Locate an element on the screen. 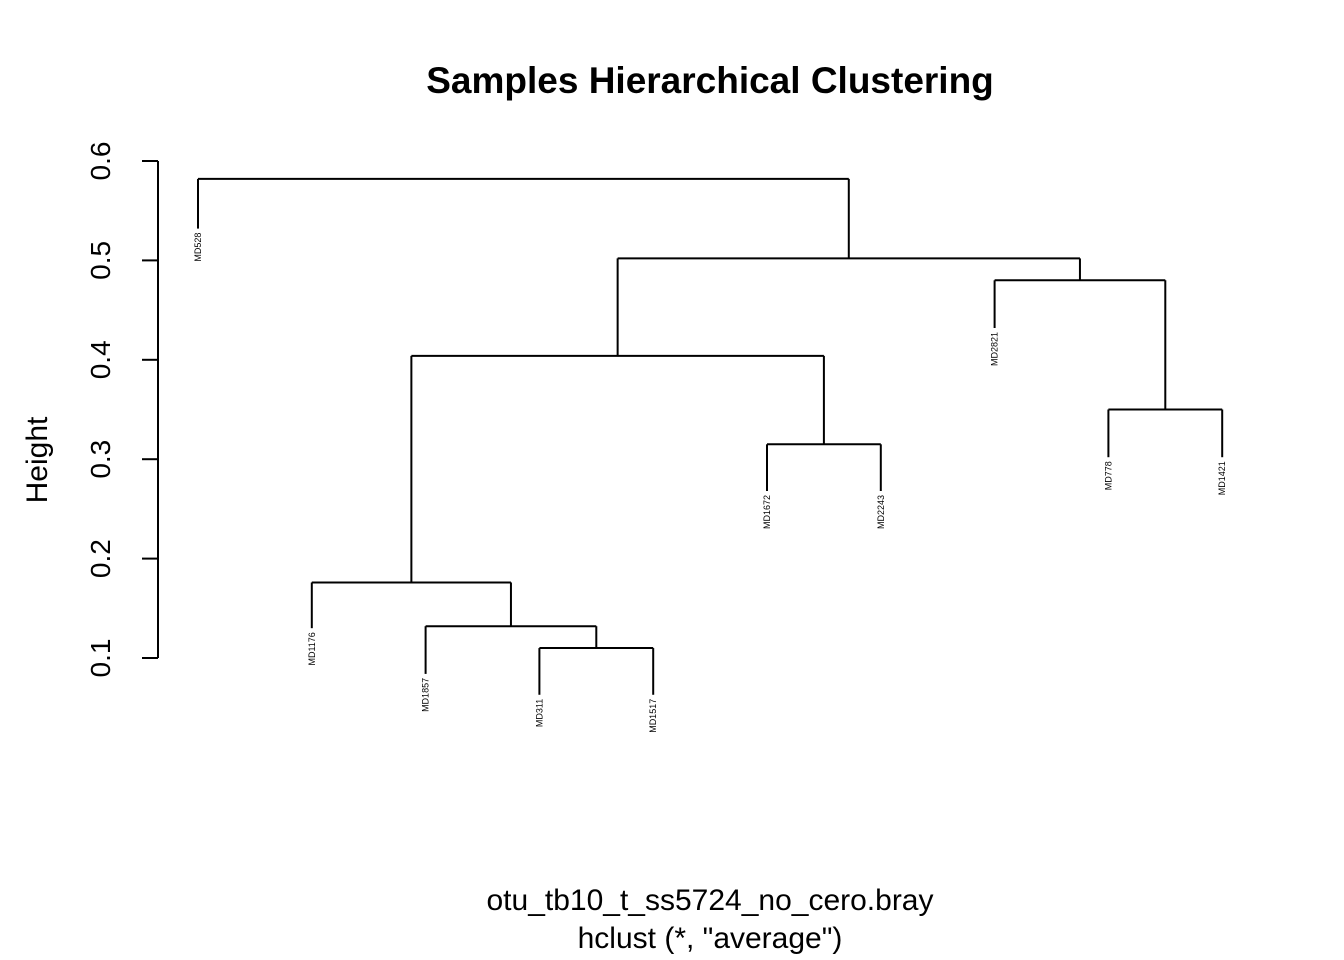 The height and width of the screenshot is (960, 1344). y-axis-label: Height is located at coordinates (37, 459).